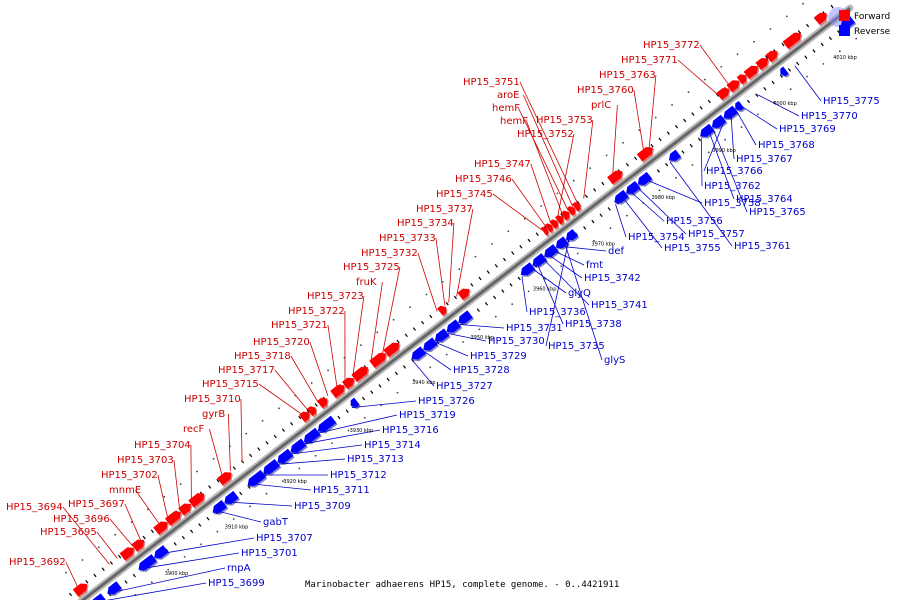 This screenshot has height=600, width=900. I want to click on forward-gene-label: HP15_3720, so click(281, 342).